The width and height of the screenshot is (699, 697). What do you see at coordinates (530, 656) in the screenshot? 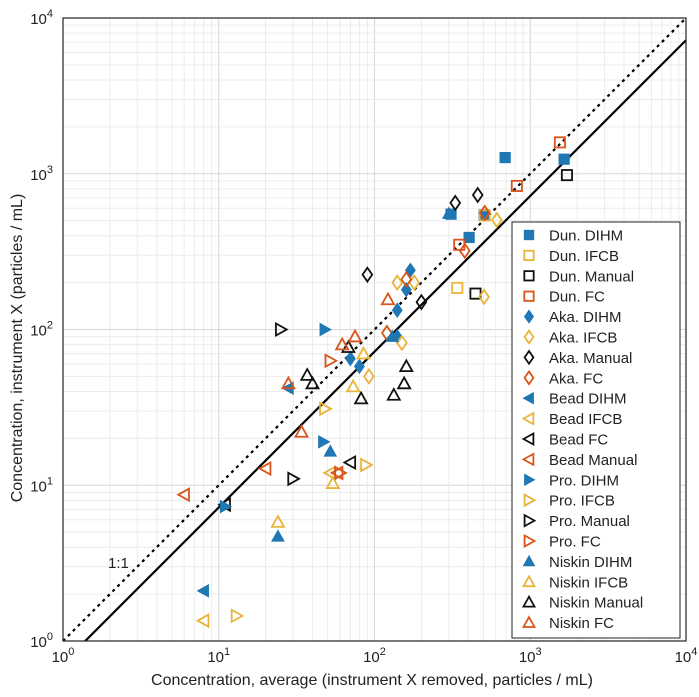
I see `x-tick-label: 10³` at bounding box center [530, 656].